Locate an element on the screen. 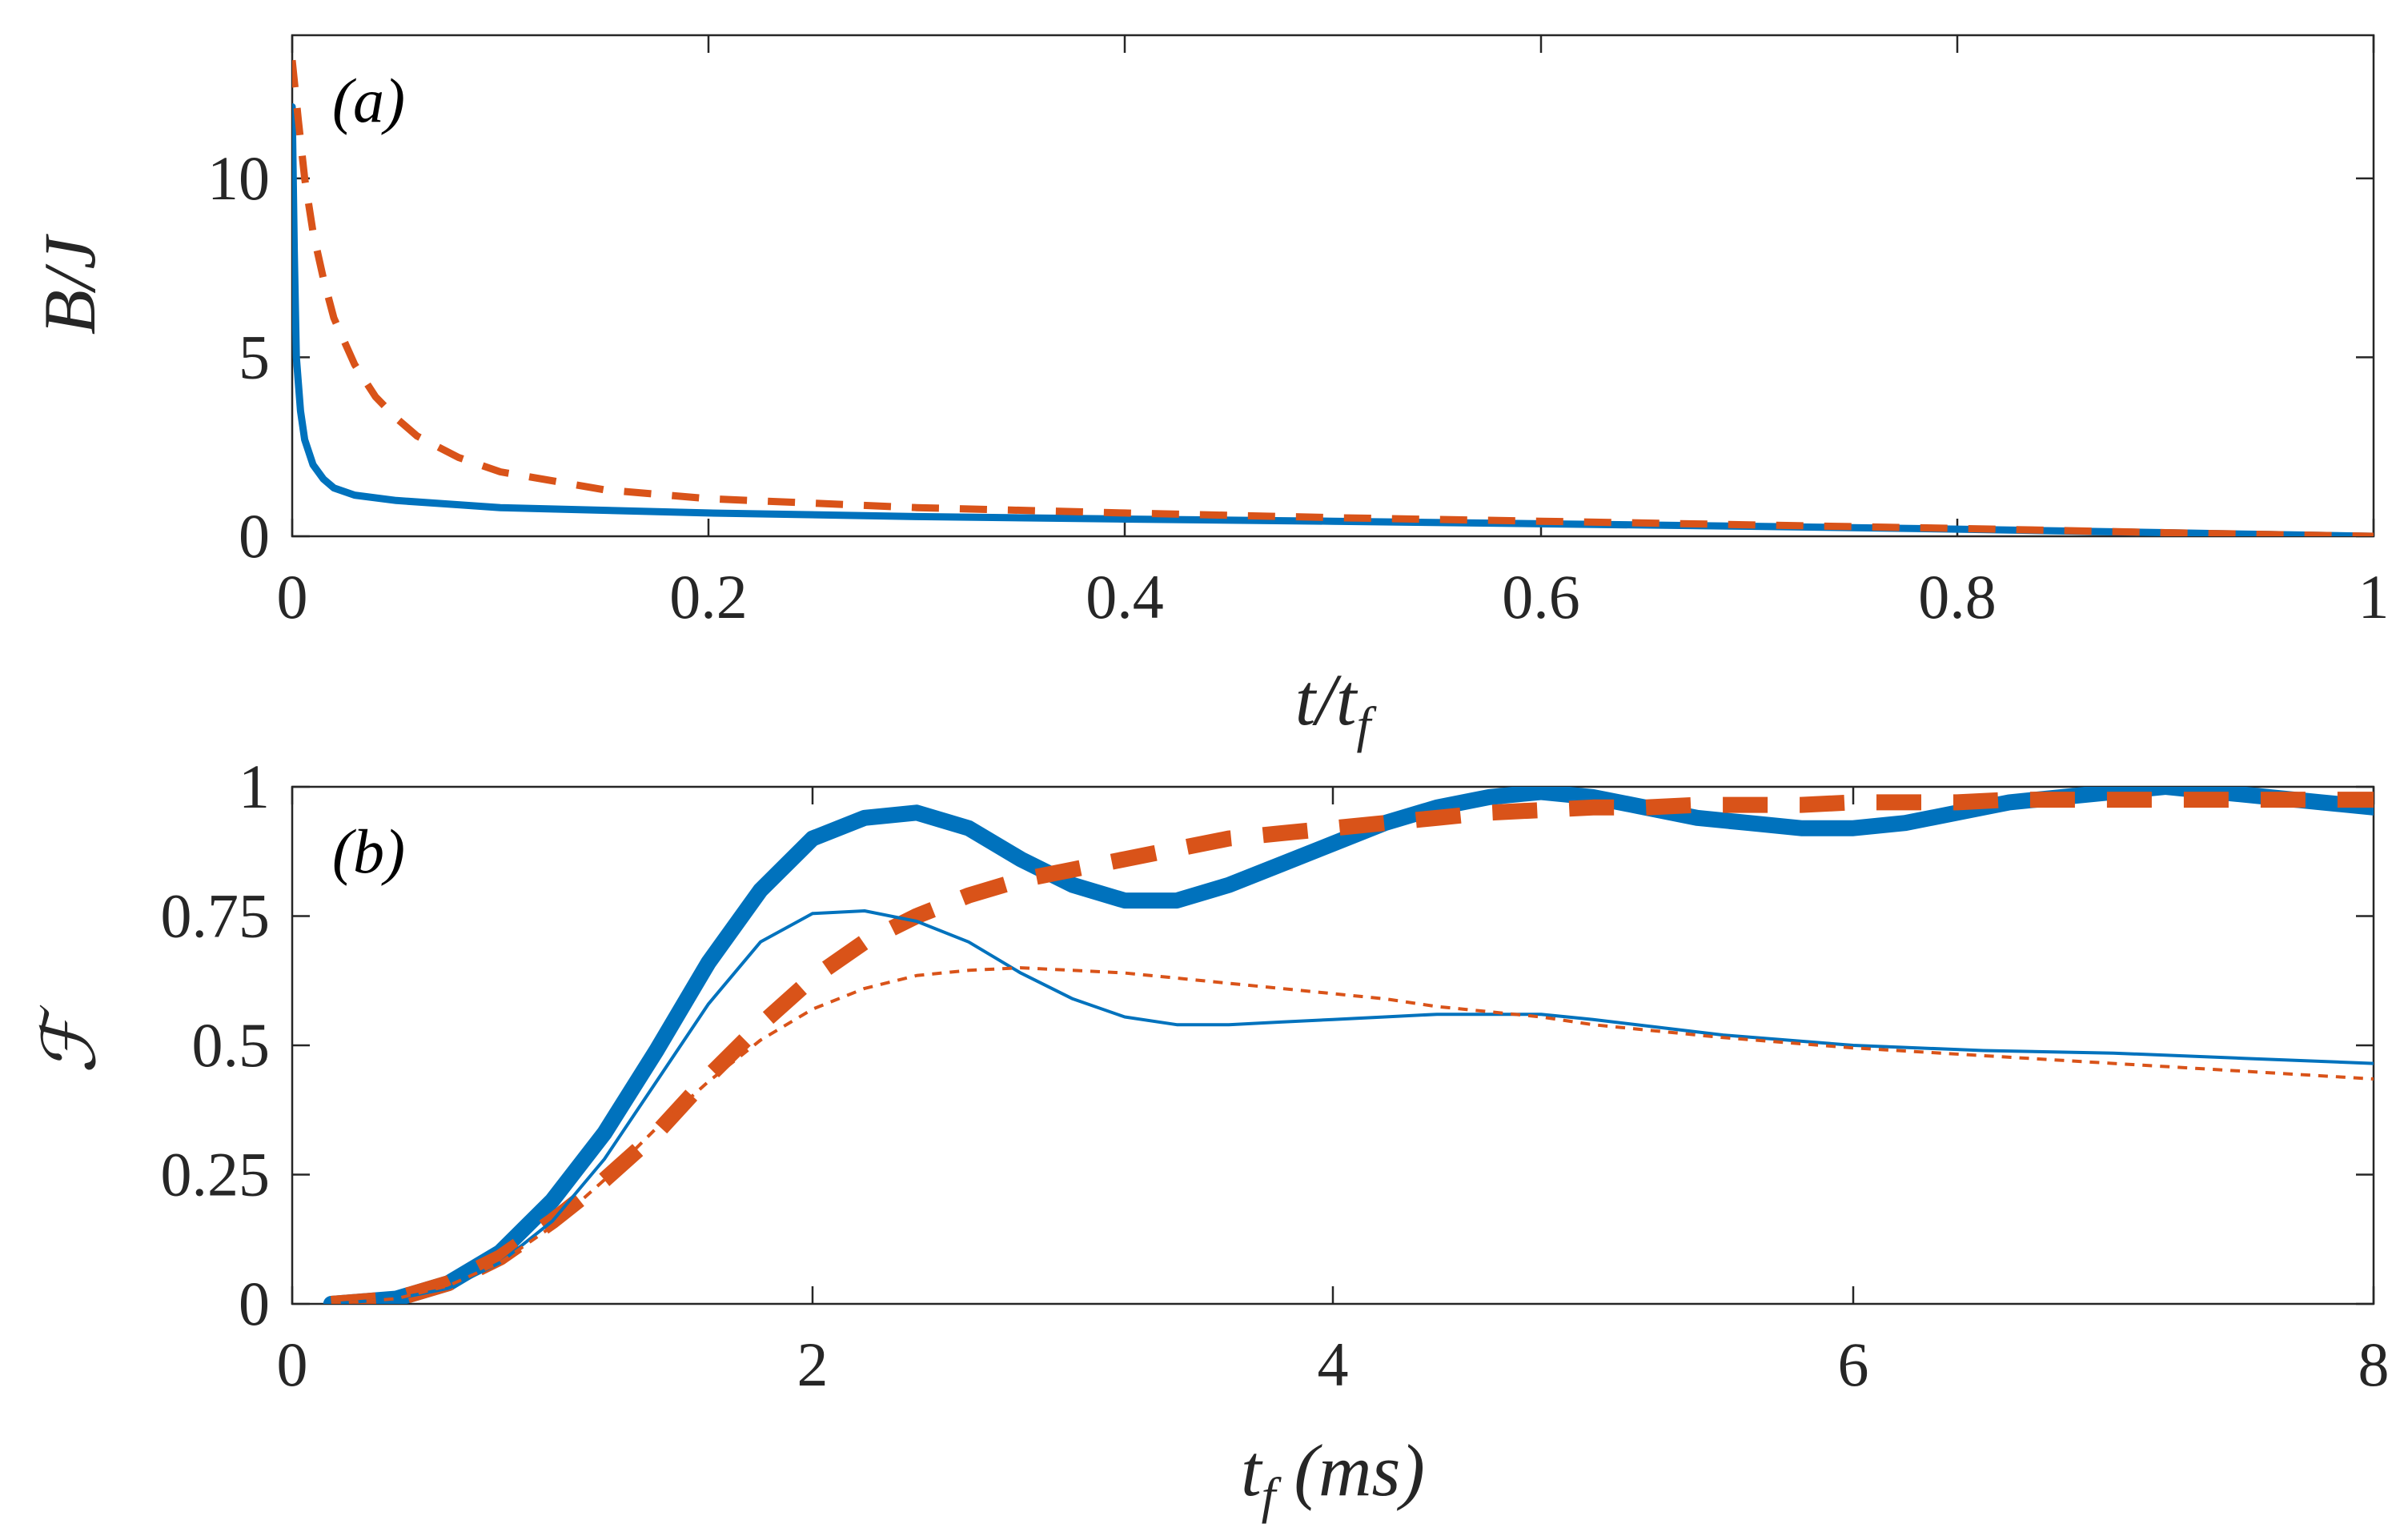 The height and width of the screenshot is (1540, 2408). panel-a-xtick-label: 1 is located at coordinates (2374, 597).